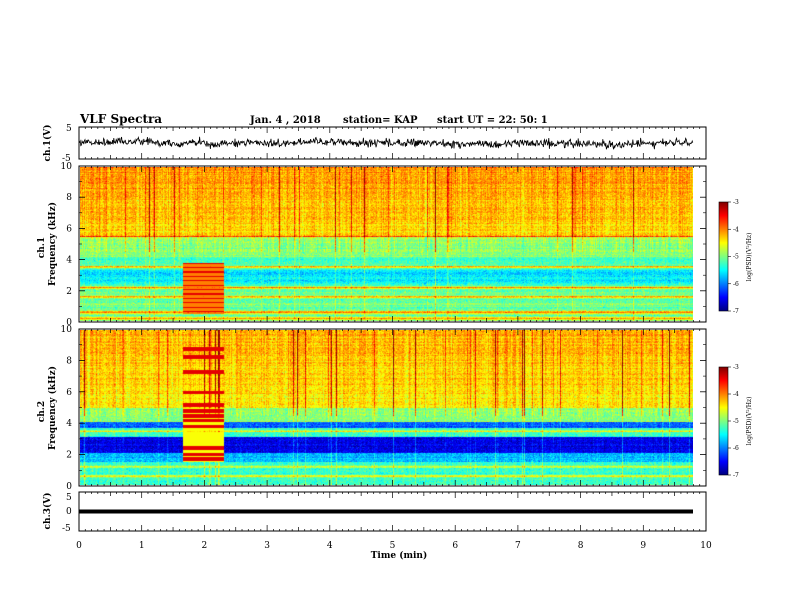 The width and height of the screenshot is (792, 612). Describe the element at coordinates (47, 244) in the screenshot. I see `ch1-spectrogram-ylabel: ch.1 Frequency (kHz)` at that location.